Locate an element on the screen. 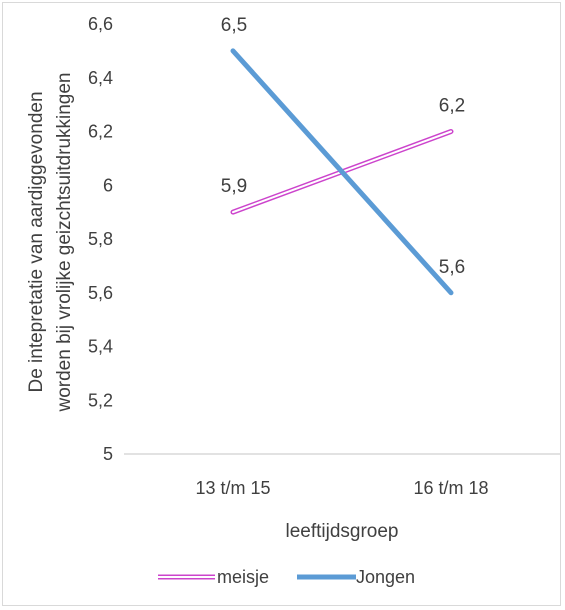  y-axis-ticks: 5 5,2 5,4 5,6 5,8 6 6,2 6,4 6,6 is located at coordinates (100, 239).